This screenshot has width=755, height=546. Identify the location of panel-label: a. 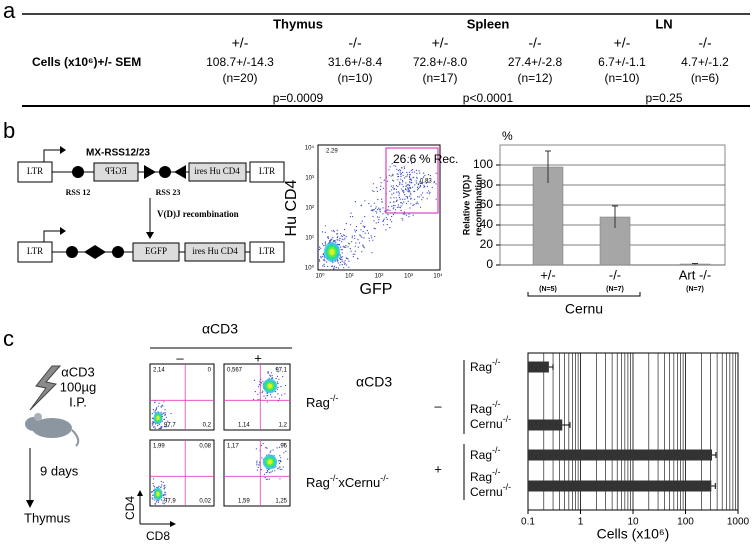
(9, 11).